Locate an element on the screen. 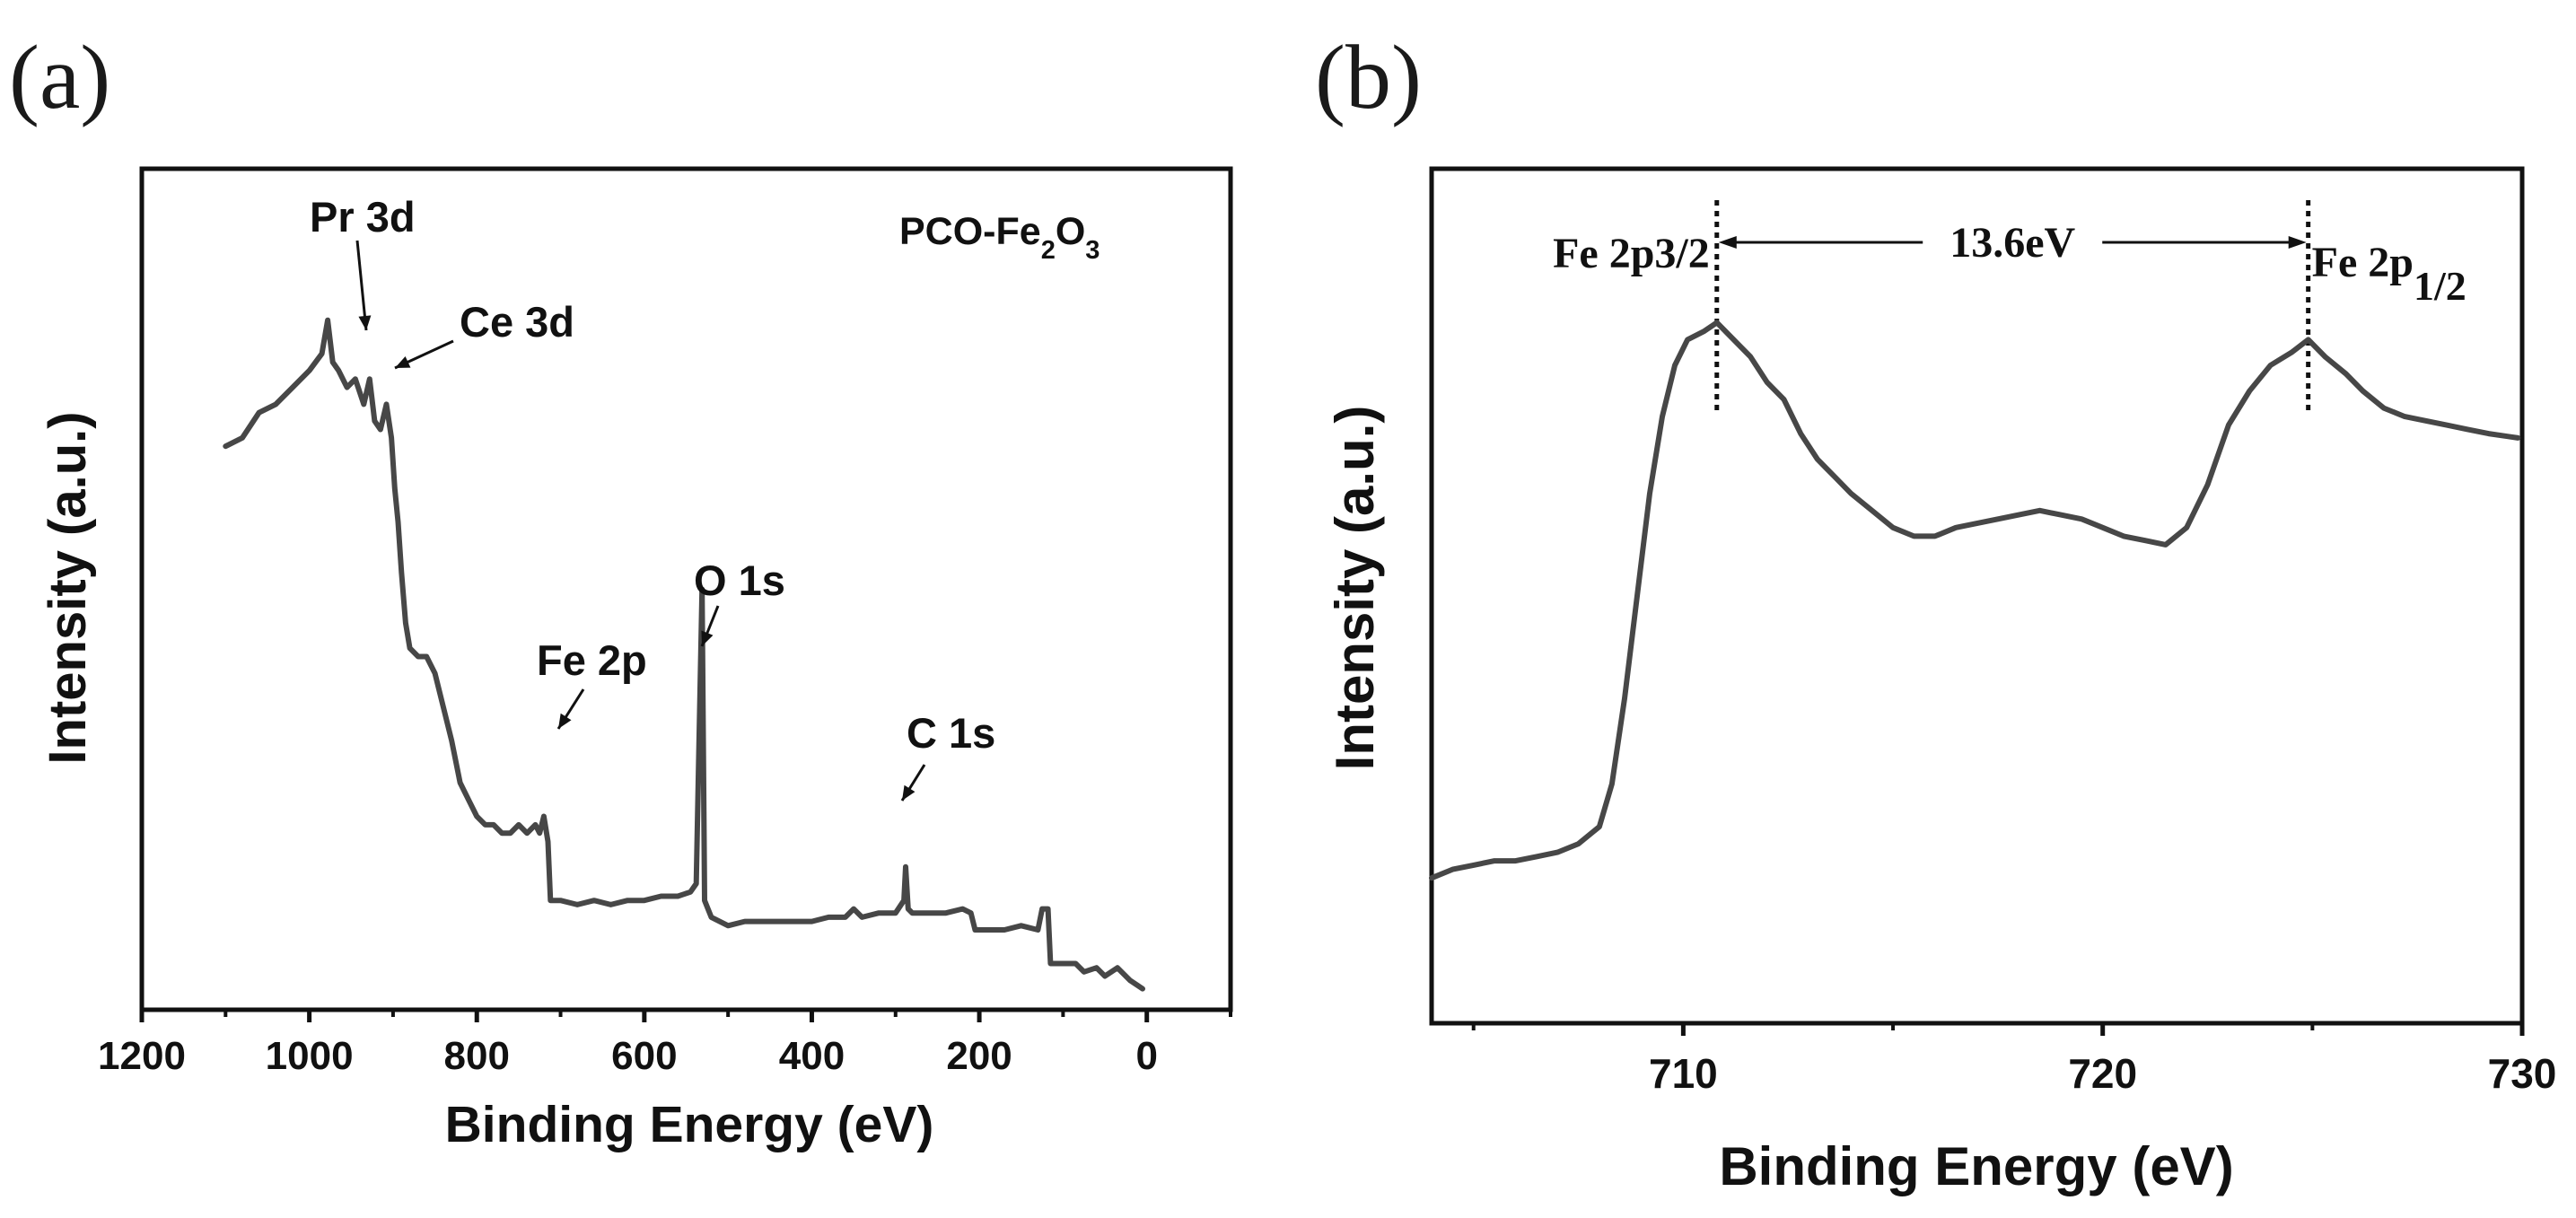  chart-a-annotation: C 1s is located at coordinates (951, 733).